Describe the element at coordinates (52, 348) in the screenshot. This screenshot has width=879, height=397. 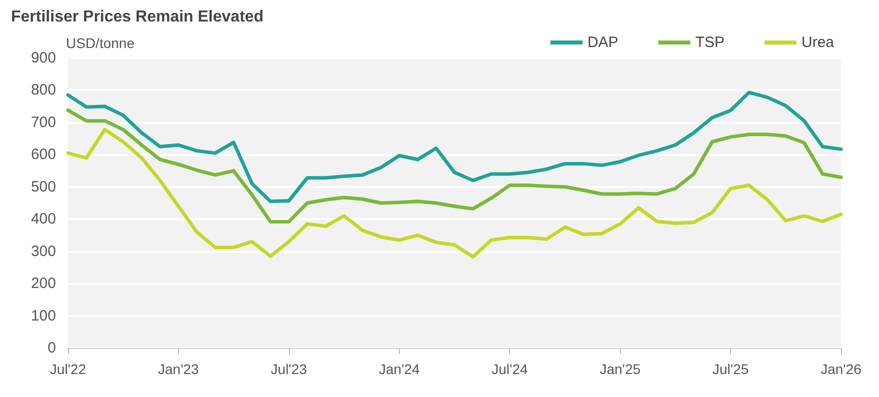
I see `y-tick-label: 0` at that location.